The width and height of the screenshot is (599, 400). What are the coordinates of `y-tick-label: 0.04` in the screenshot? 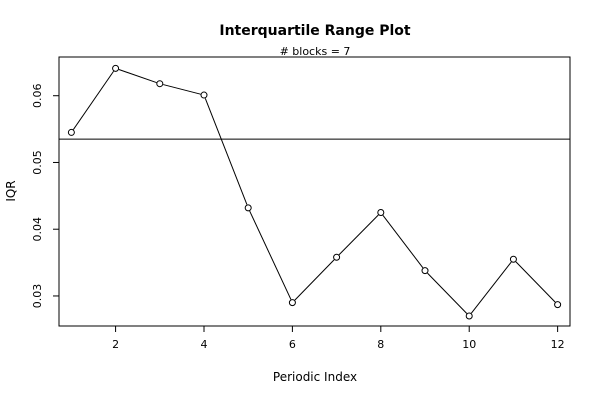 It's located at (37, 229).